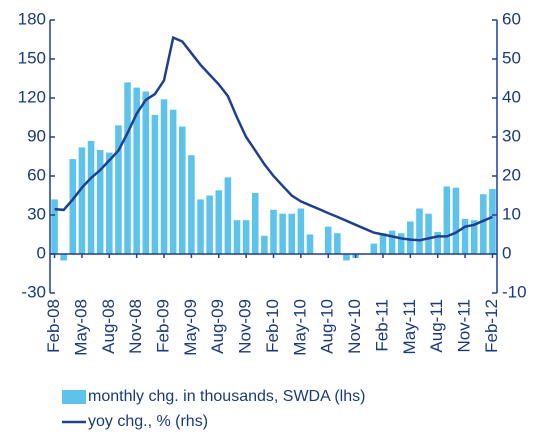 Image resolution: width=544 pixels, height=436 pixels. What do you see at coordinates (163, 326) in the screenshot?
I see `x-tick-label: Feb-09` at bounding box center [163, 326].